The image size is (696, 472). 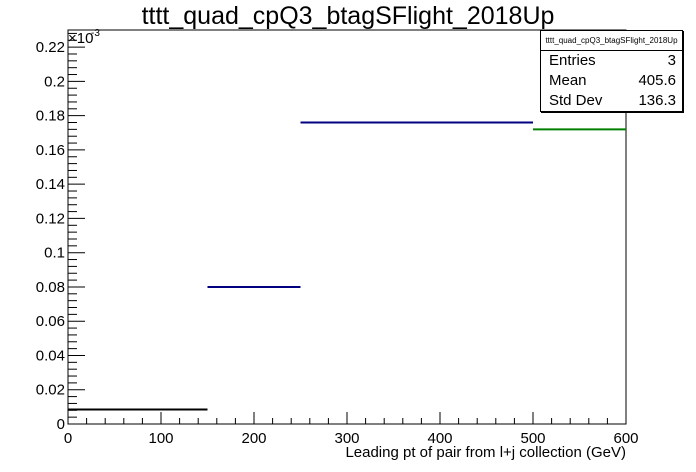 What do you see at coordinates (657, 80) in the screenshot?
I see `stats-value-mean: 405.6` at bounding box center [657, 80].